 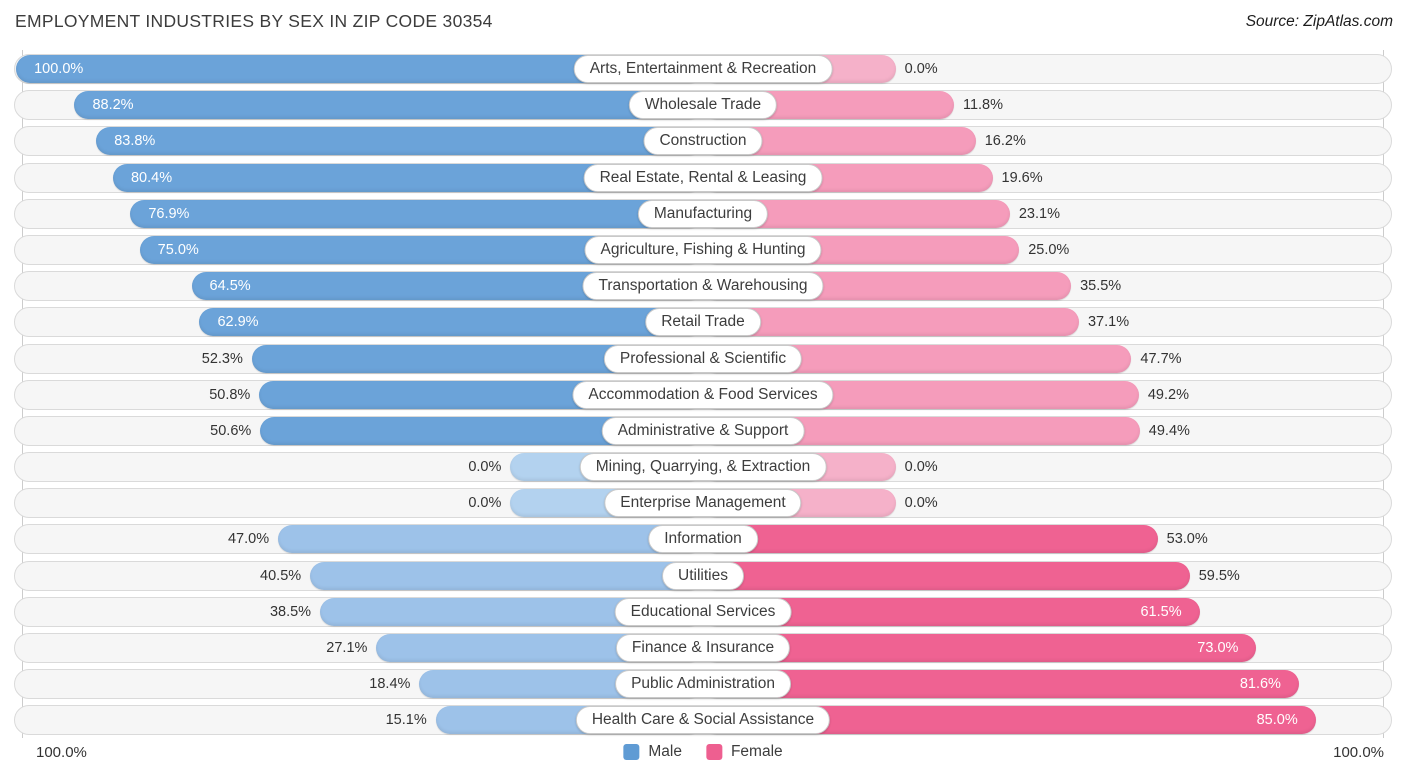 I want to click on male-half: 83.8%, so click(x=359, y=141).